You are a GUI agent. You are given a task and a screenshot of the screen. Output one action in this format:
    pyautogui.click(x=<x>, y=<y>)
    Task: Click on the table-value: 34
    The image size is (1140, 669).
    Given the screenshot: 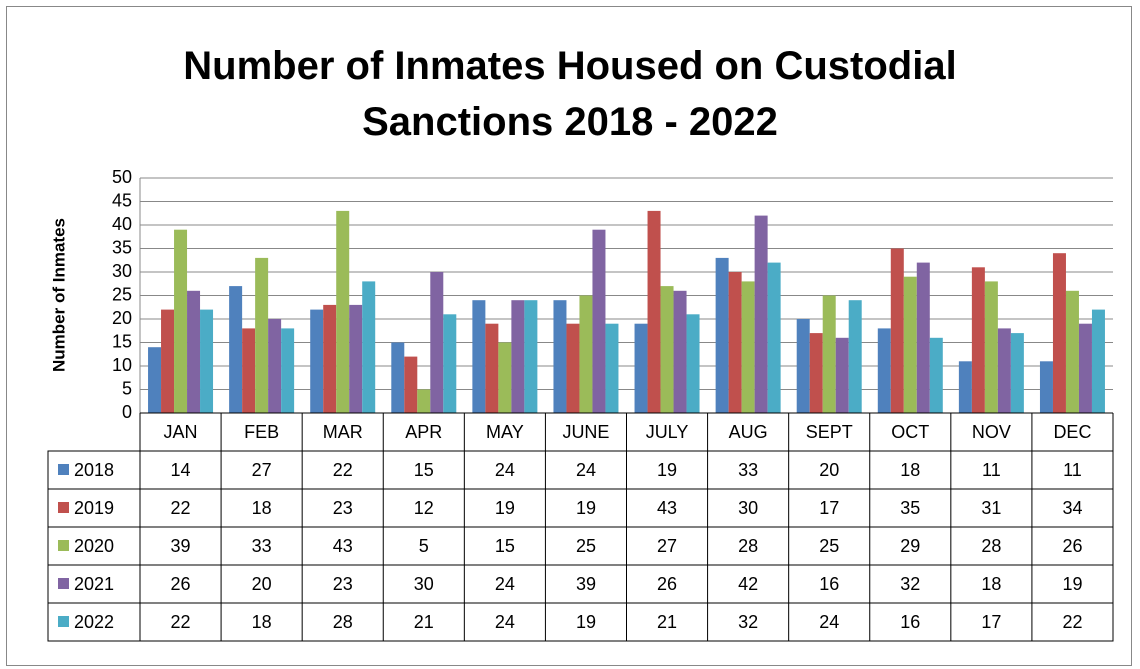 What is the action you would take?
    pyautogui.click(x=1072, y=508)
    